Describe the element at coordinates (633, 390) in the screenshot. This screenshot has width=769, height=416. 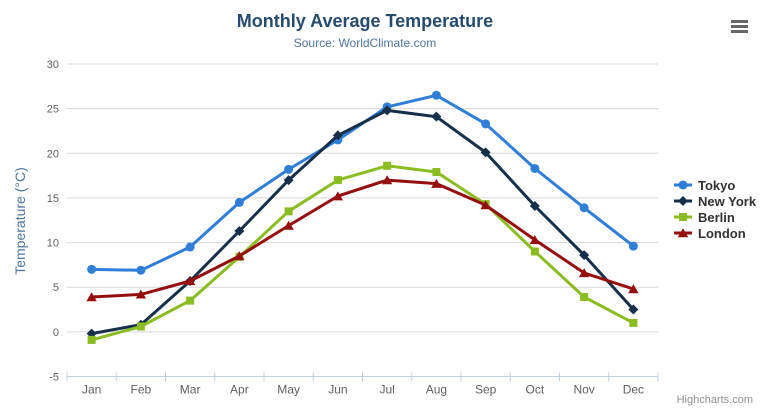
I see `x-tick-label: Dec` at that location.